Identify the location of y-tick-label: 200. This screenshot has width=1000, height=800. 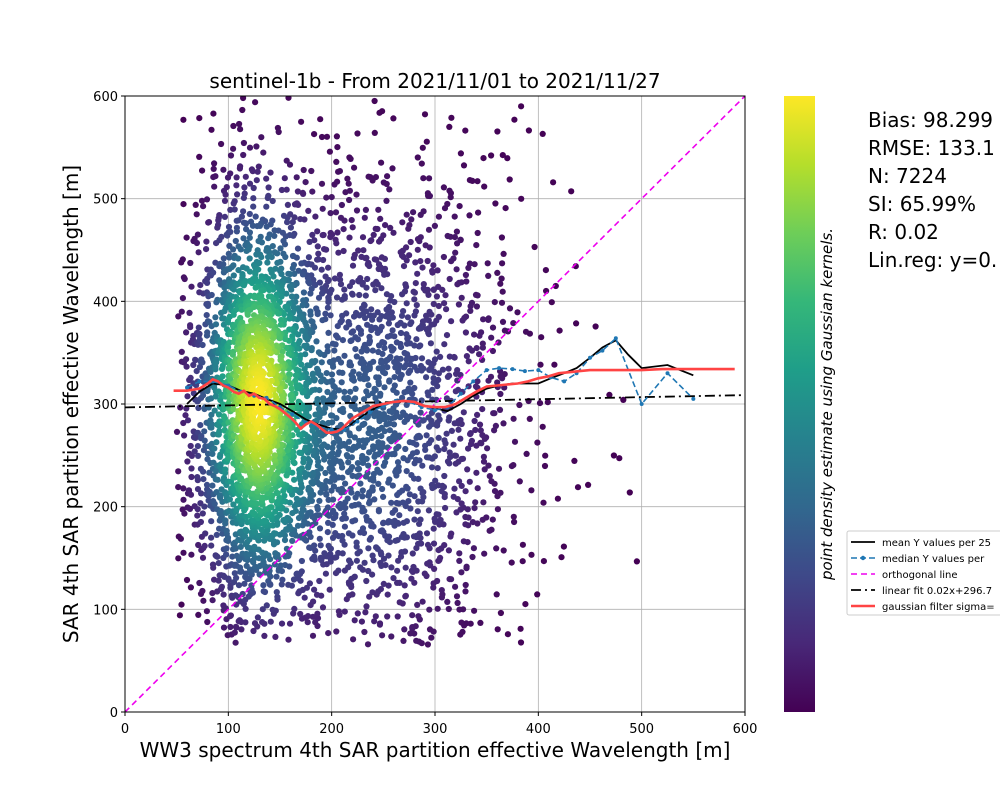
(105, 508).